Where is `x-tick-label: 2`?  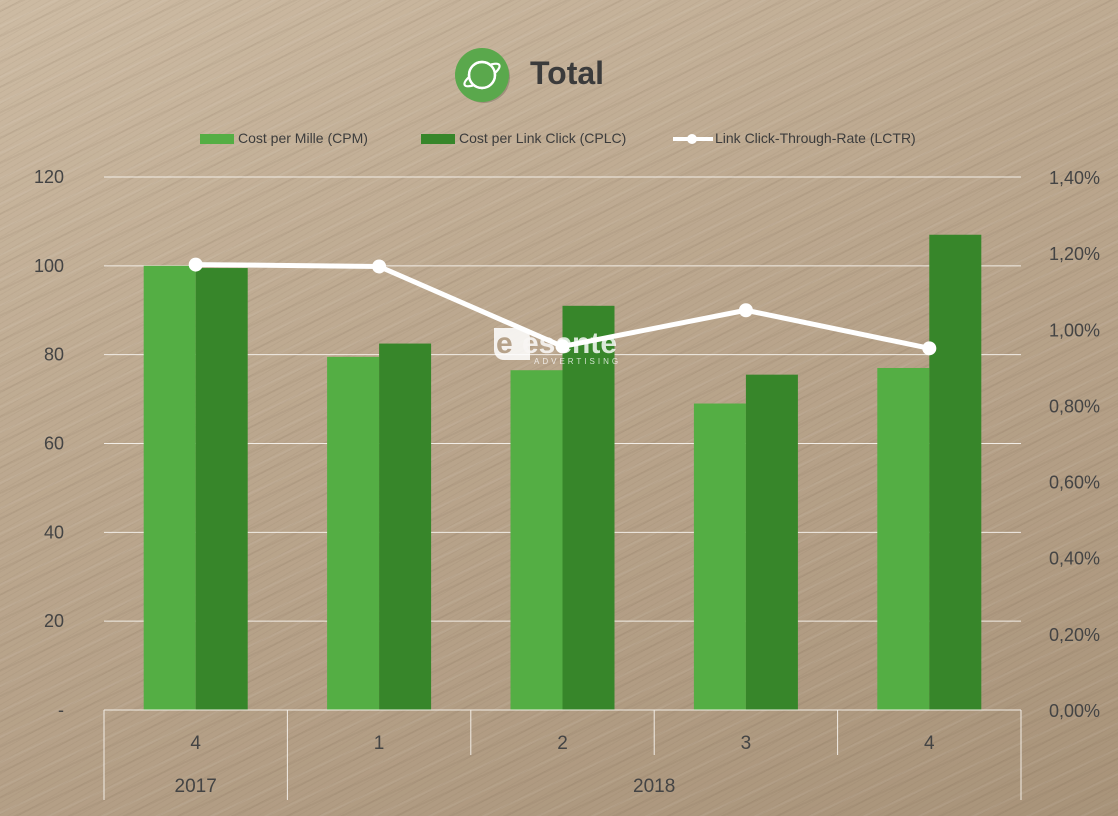
x-tick-label: 2 is located at coordinates (562, 743).